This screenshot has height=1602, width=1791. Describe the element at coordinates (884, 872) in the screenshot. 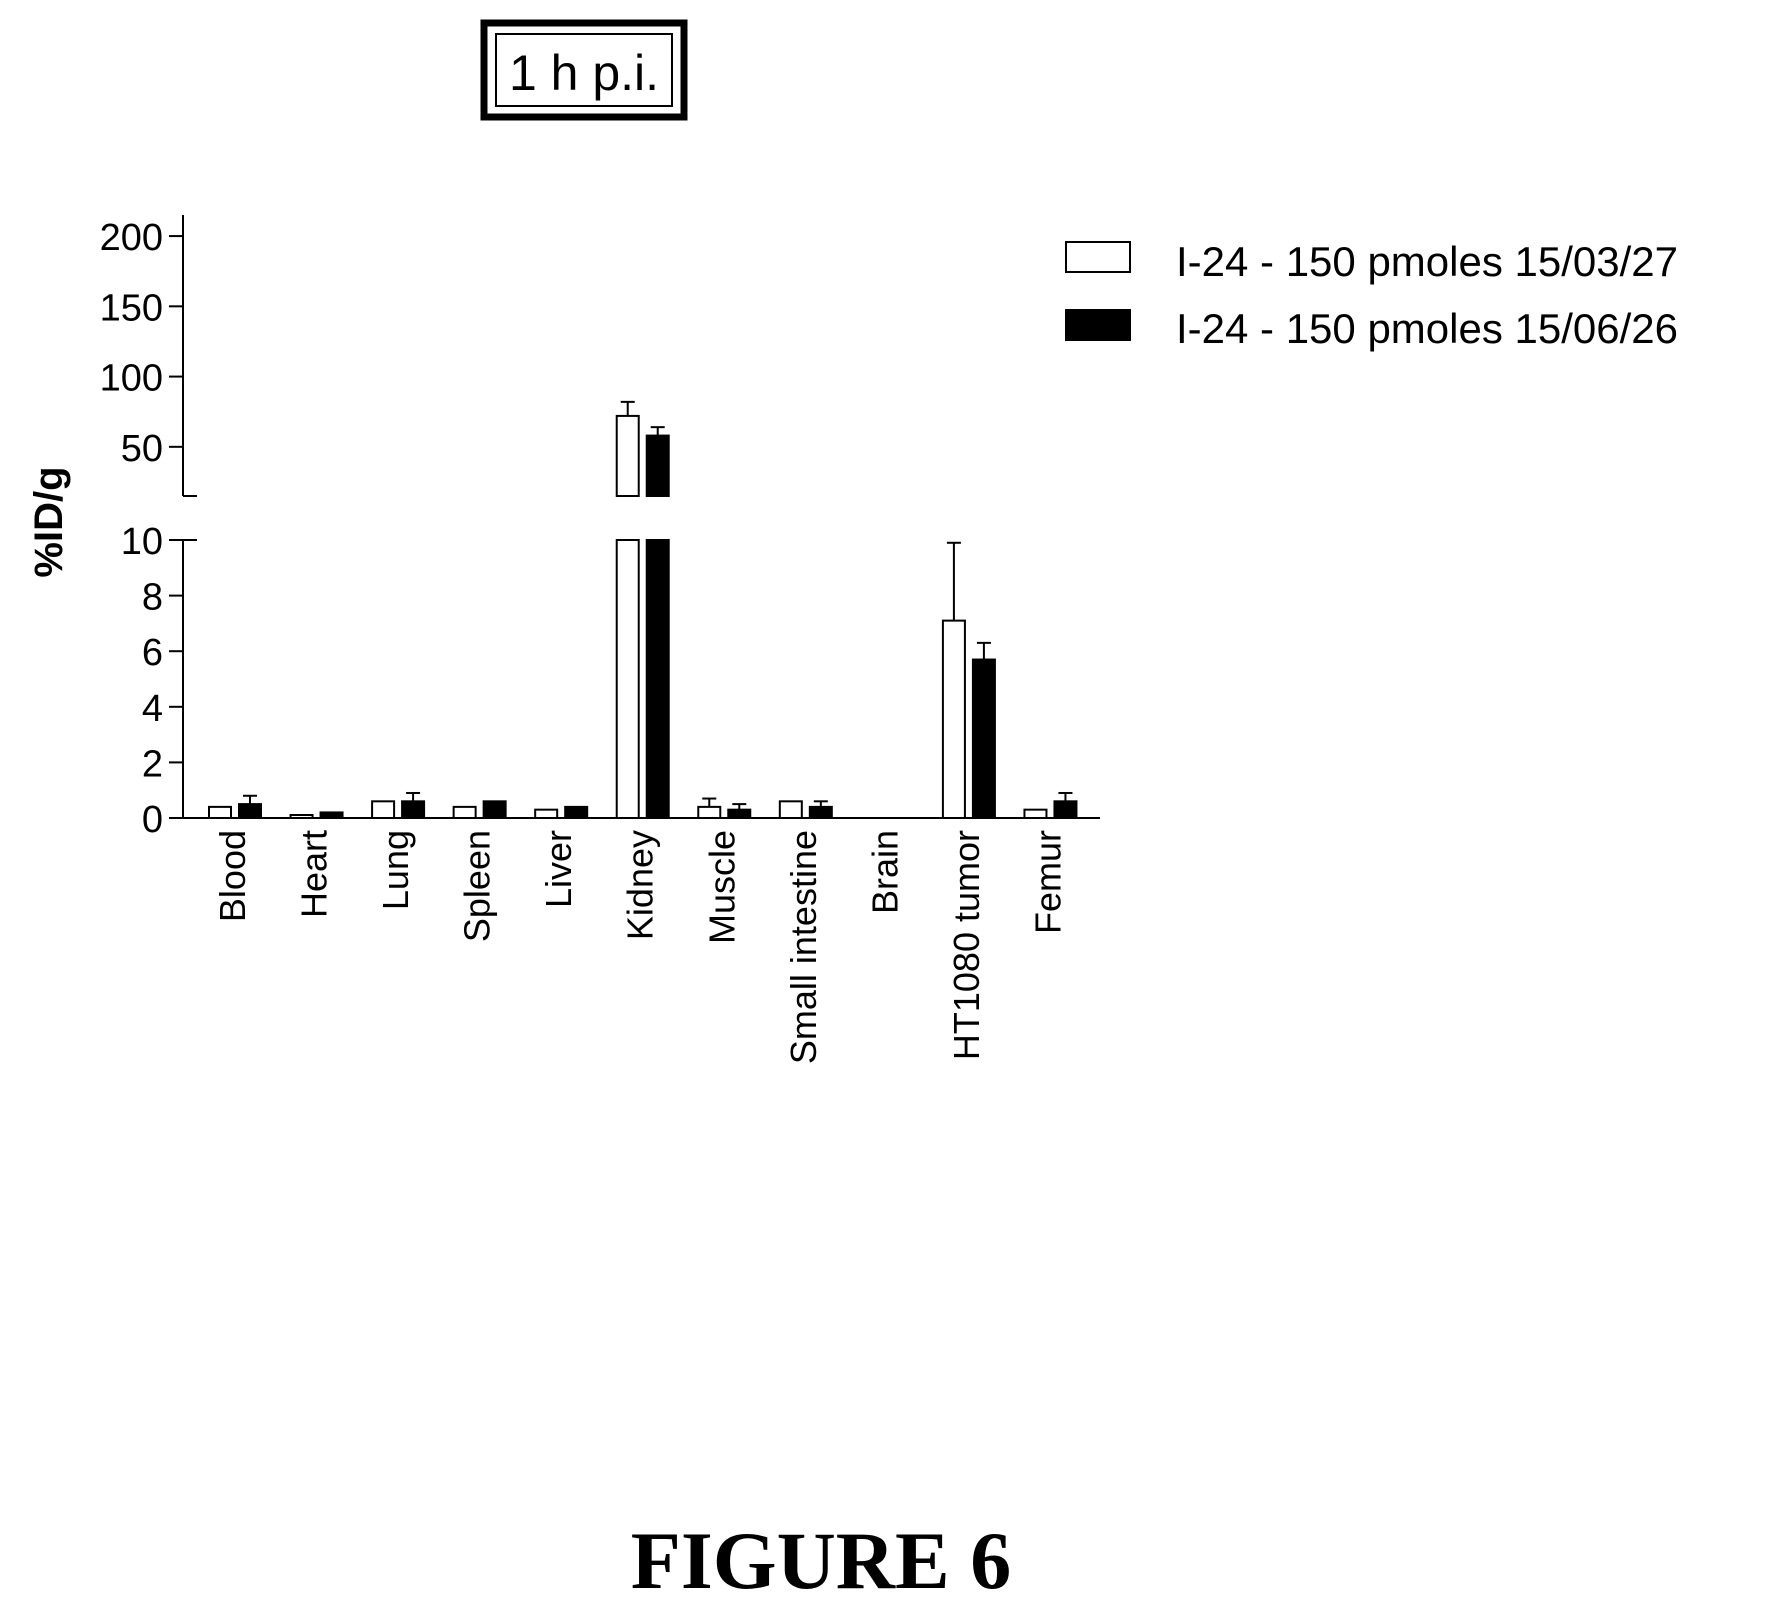

I see `x-tick-label: Brain` at that location.